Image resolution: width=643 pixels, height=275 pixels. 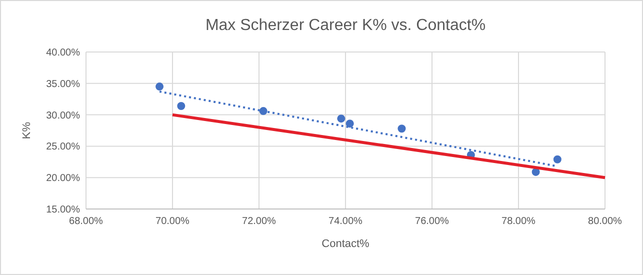 I want to click on x-axis-title: Contact%, so click(x=346, y=244).